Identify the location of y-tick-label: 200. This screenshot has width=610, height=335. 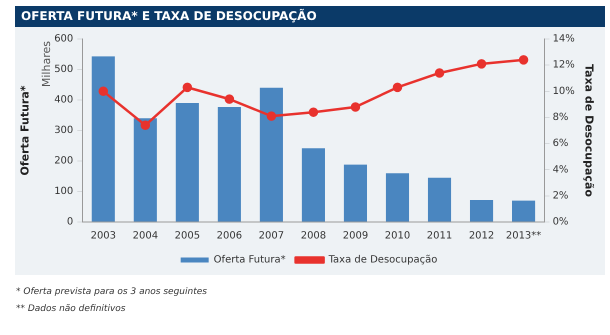
(64, 161).